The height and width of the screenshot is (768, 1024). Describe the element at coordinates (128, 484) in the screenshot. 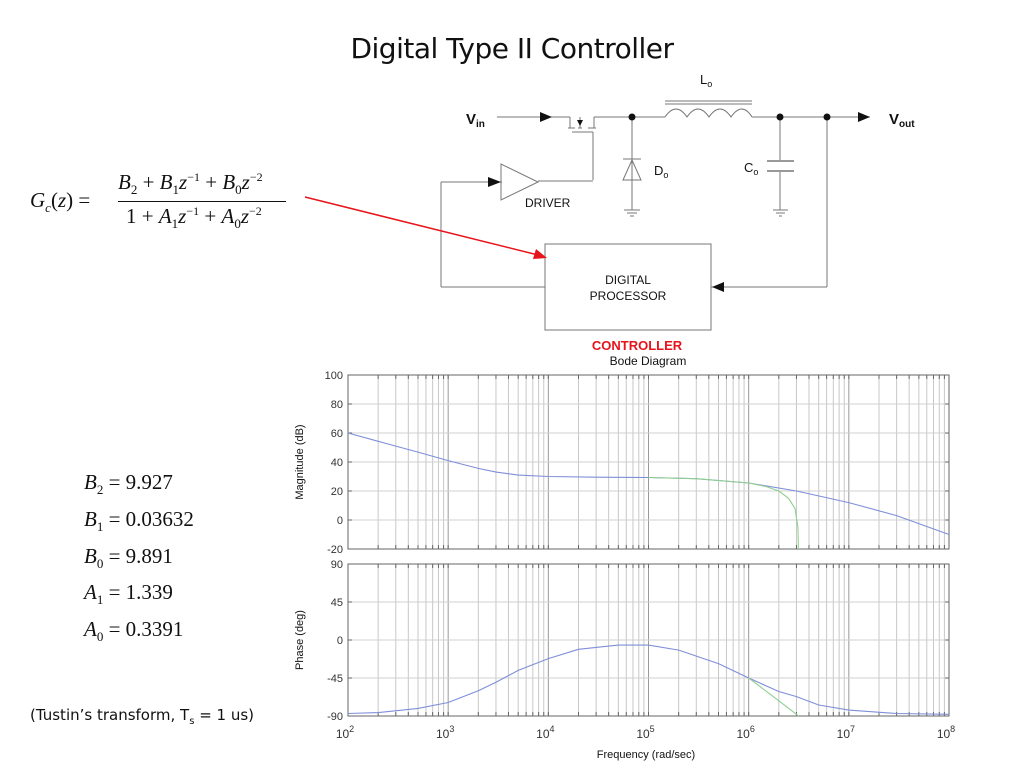

I see `coefficient-b2: B2 = 9.927` at that location.